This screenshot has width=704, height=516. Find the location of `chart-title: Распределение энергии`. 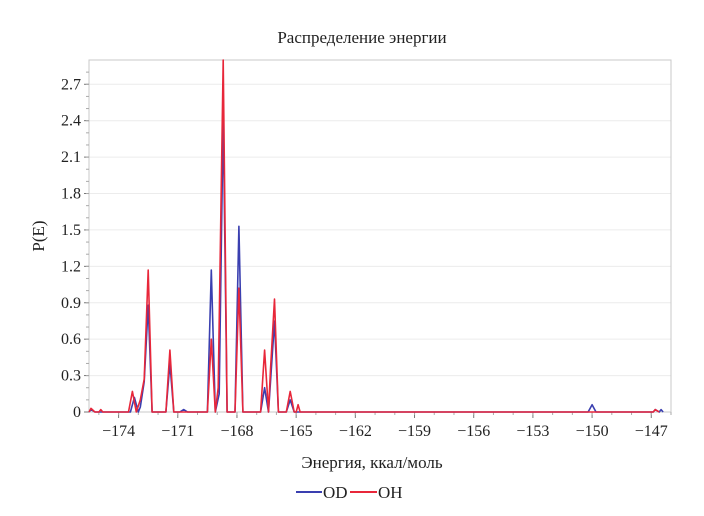

chart-title: Распределение энергии is located at coordinates (361, 37).